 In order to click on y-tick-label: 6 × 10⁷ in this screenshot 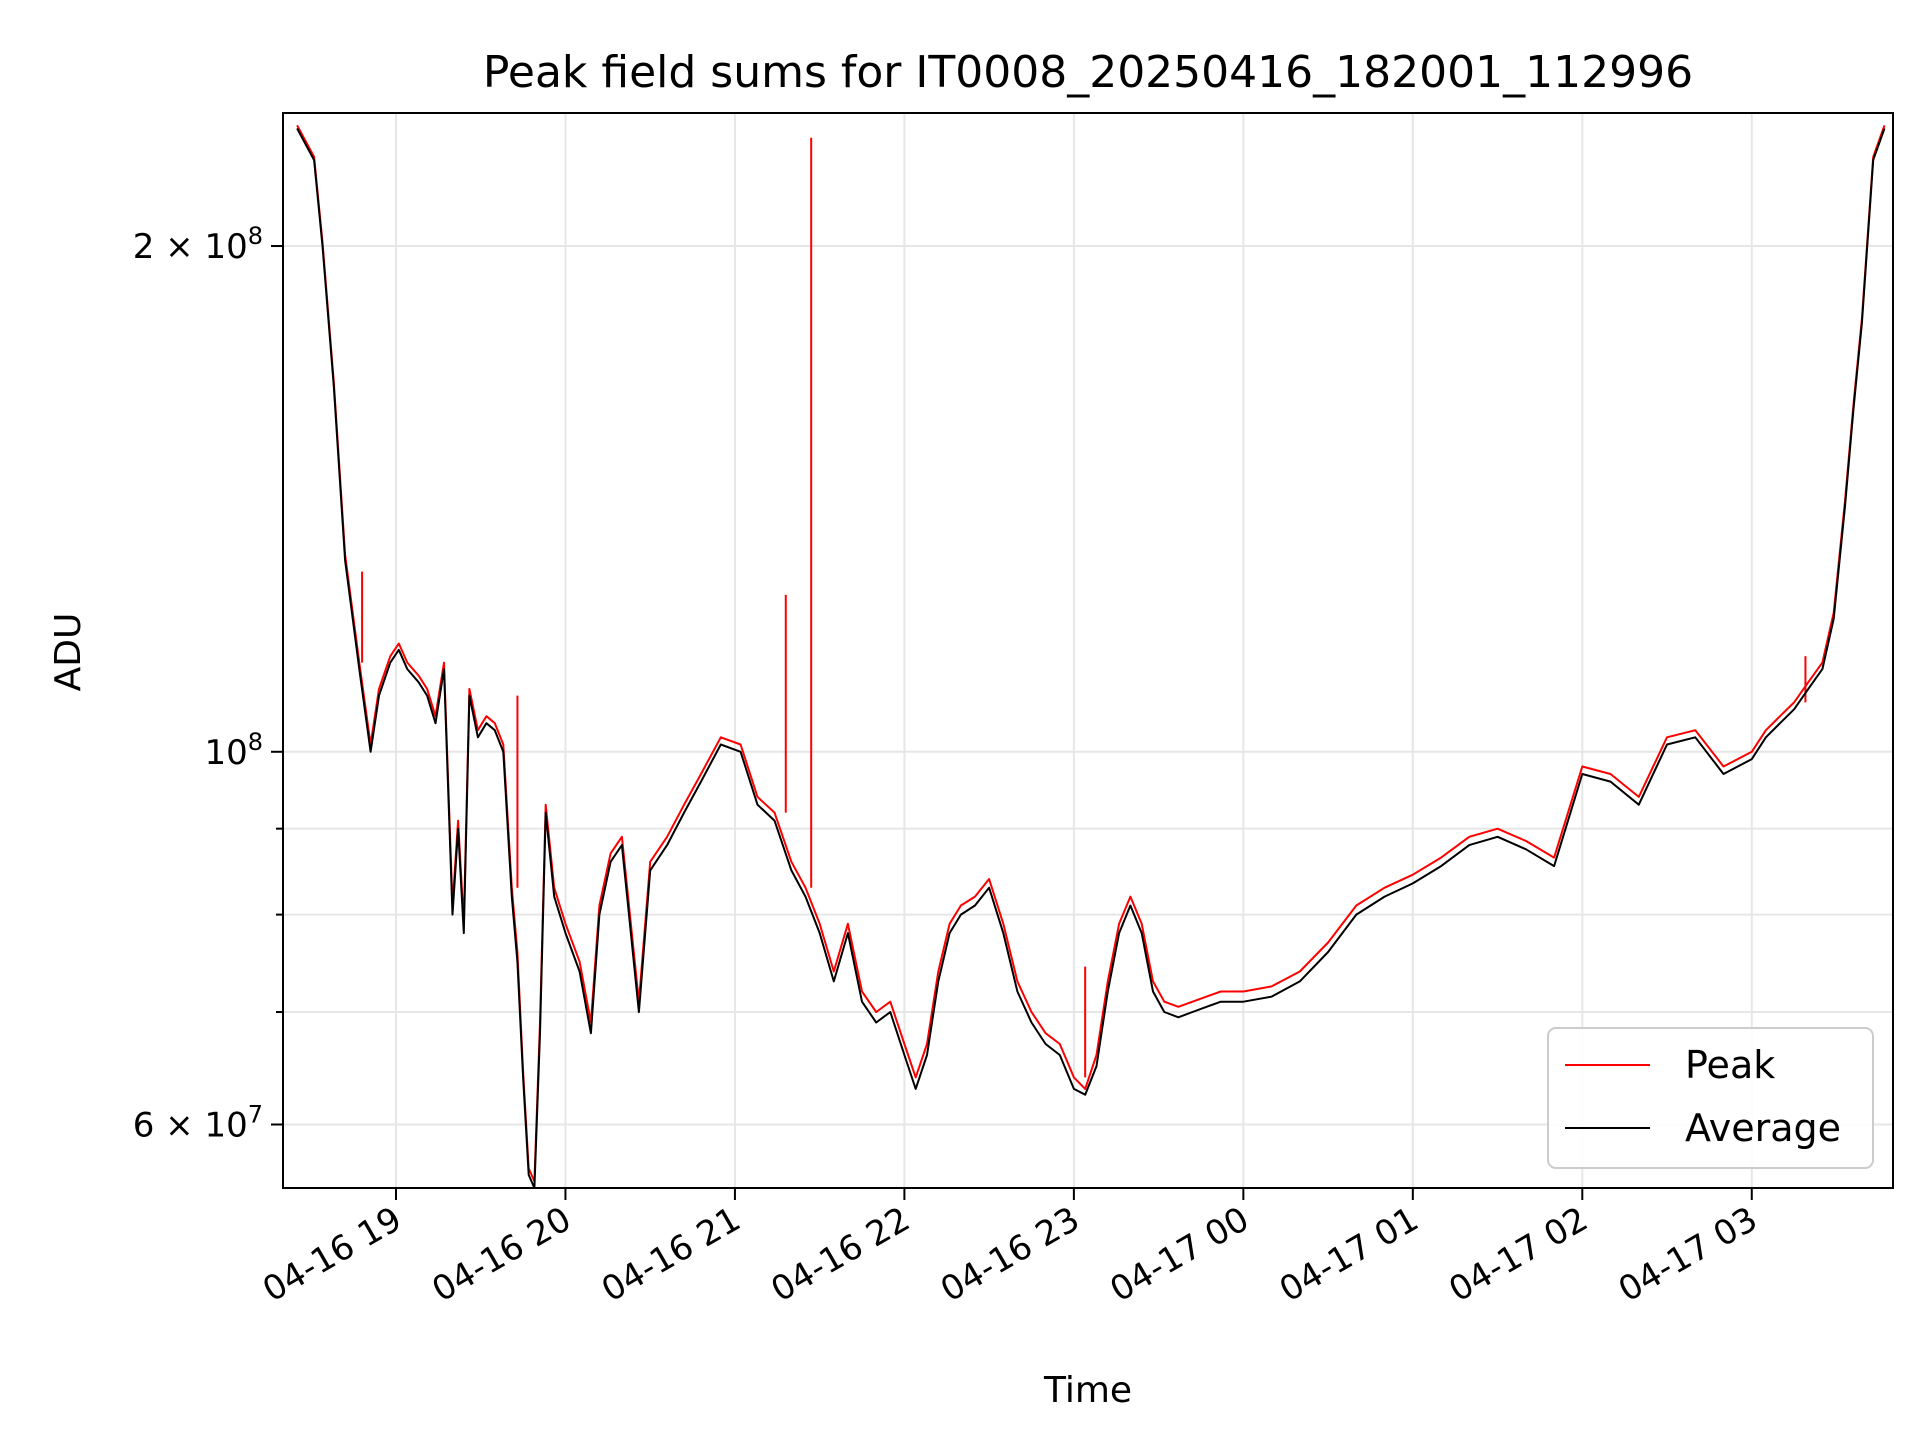, I will do `click(198, 1123)`.